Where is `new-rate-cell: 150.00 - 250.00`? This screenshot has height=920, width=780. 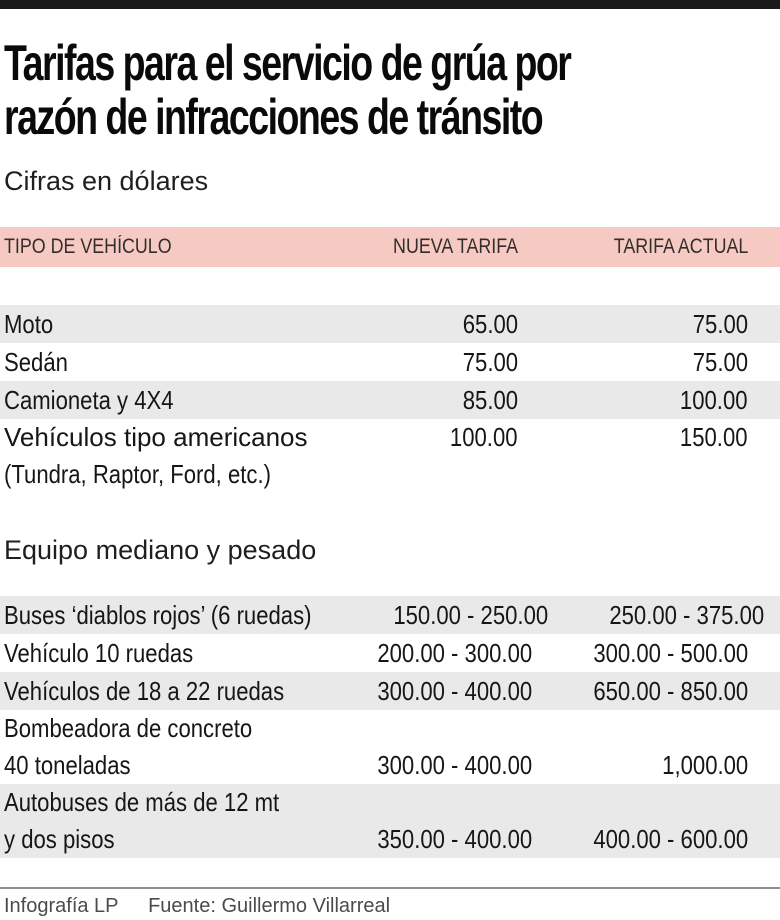 new-rate-cell: 150.00 - 250.00 is located at coordinates (470, 614).